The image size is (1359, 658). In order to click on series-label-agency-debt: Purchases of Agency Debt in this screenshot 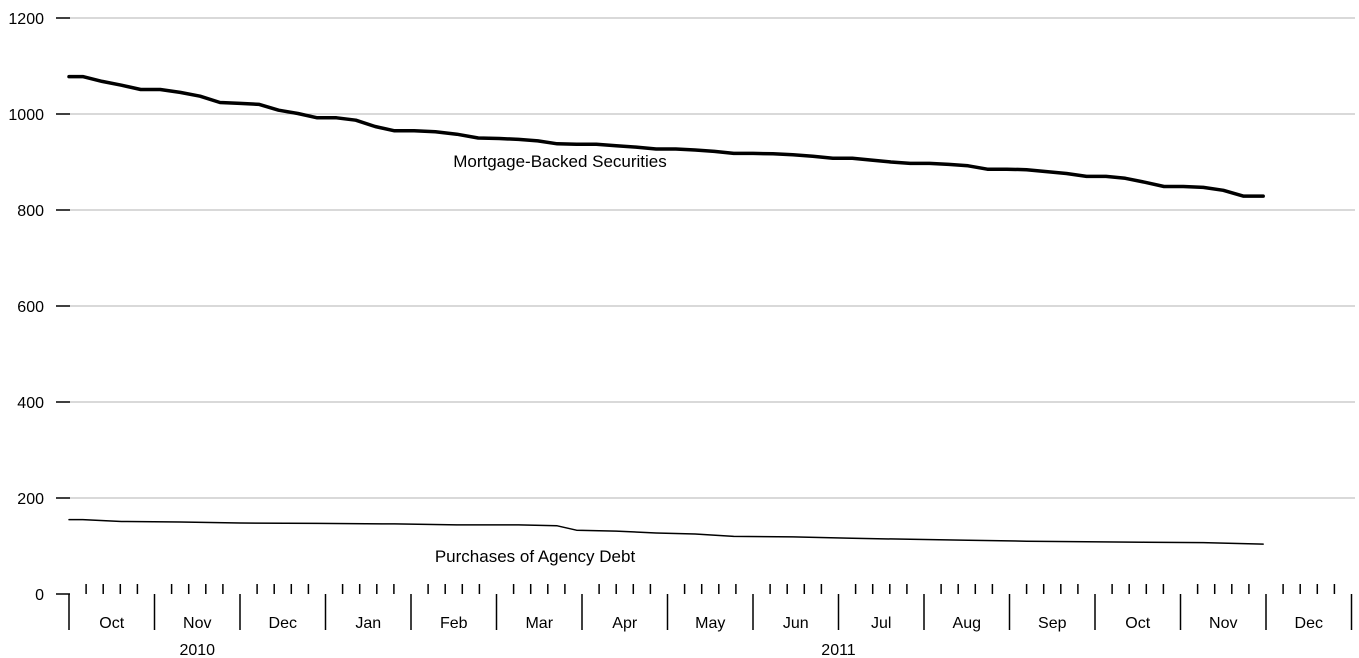, I will do `click(535, 556)`.